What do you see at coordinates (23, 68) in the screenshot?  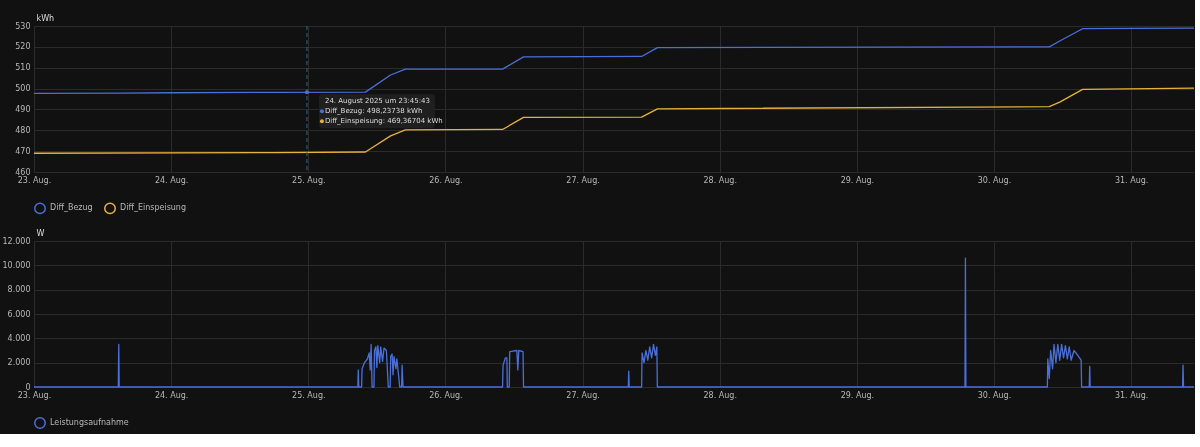 I see `y-tick-label: 510` at bounding box center [23, 68].